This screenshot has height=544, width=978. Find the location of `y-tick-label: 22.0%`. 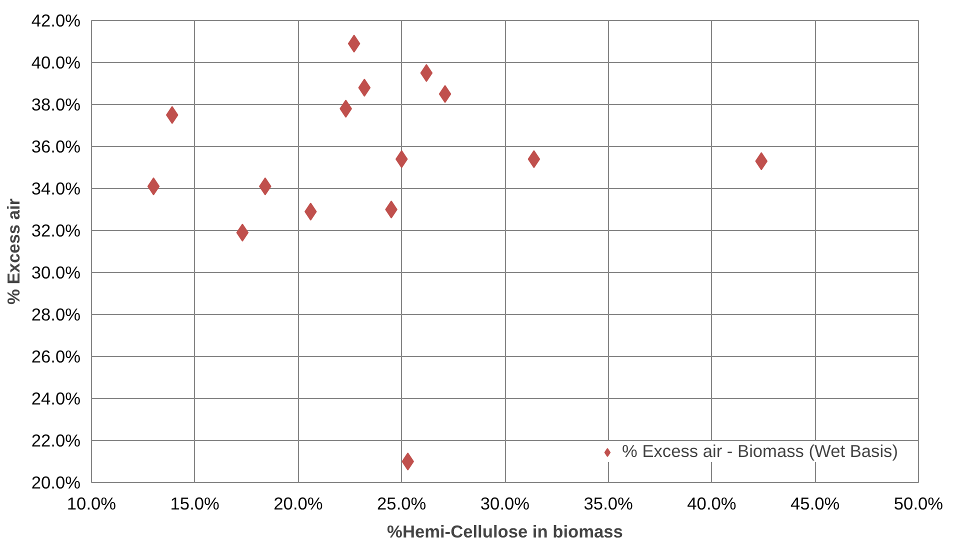

y-tick-label: 22.0% is located at coordinates (56, 440).